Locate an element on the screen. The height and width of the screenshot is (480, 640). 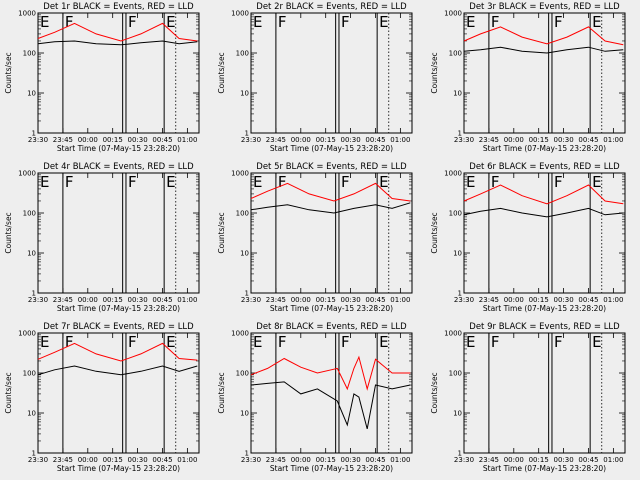
chart-title: Det 4r BLACK = Events, RED = LLD is located at coordinates (118, 167).